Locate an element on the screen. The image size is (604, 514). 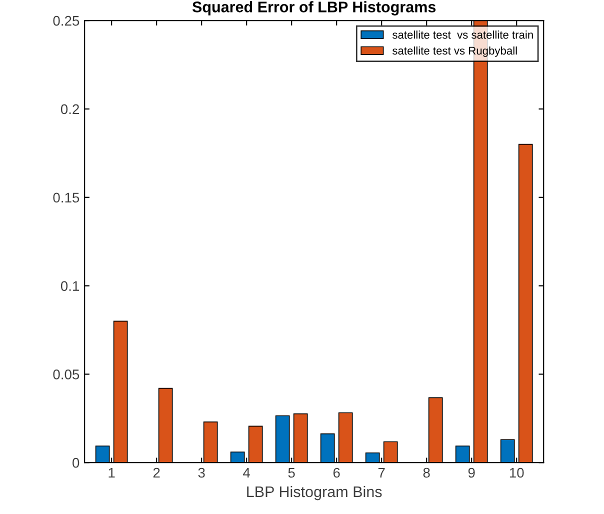
x-tick-label: 2 is located at coordinates (156, 473).